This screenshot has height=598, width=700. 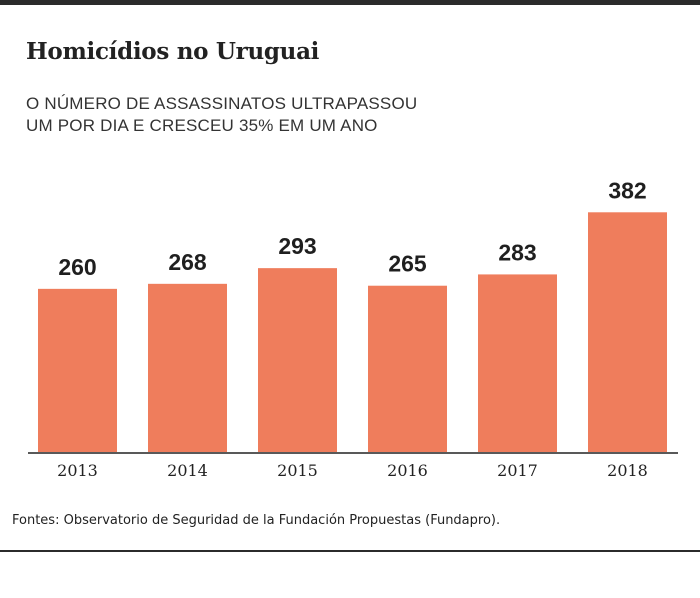 I want to click on category-labels-layer: 2013 2014 2015 2016 2017 2018, so click(x=352, y=470).